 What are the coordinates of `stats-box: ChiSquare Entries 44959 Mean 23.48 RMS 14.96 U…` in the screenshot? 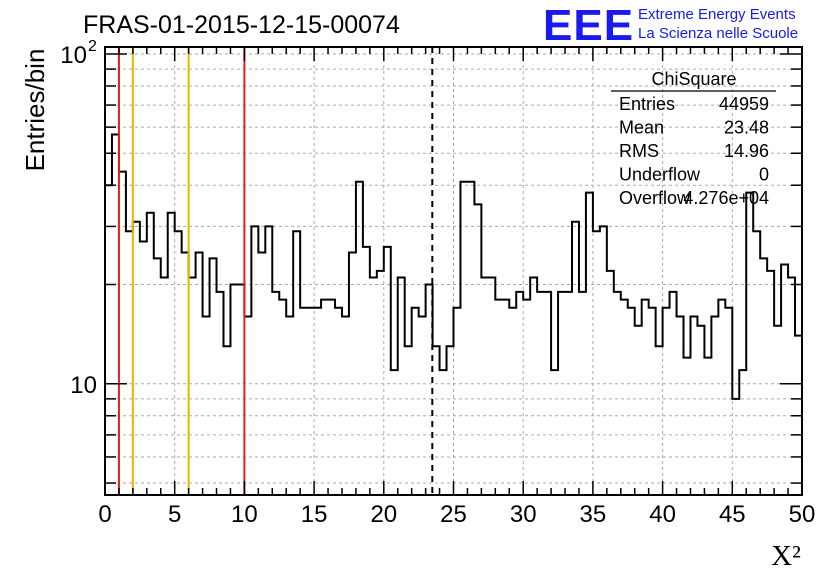 It's located at (693, 138).